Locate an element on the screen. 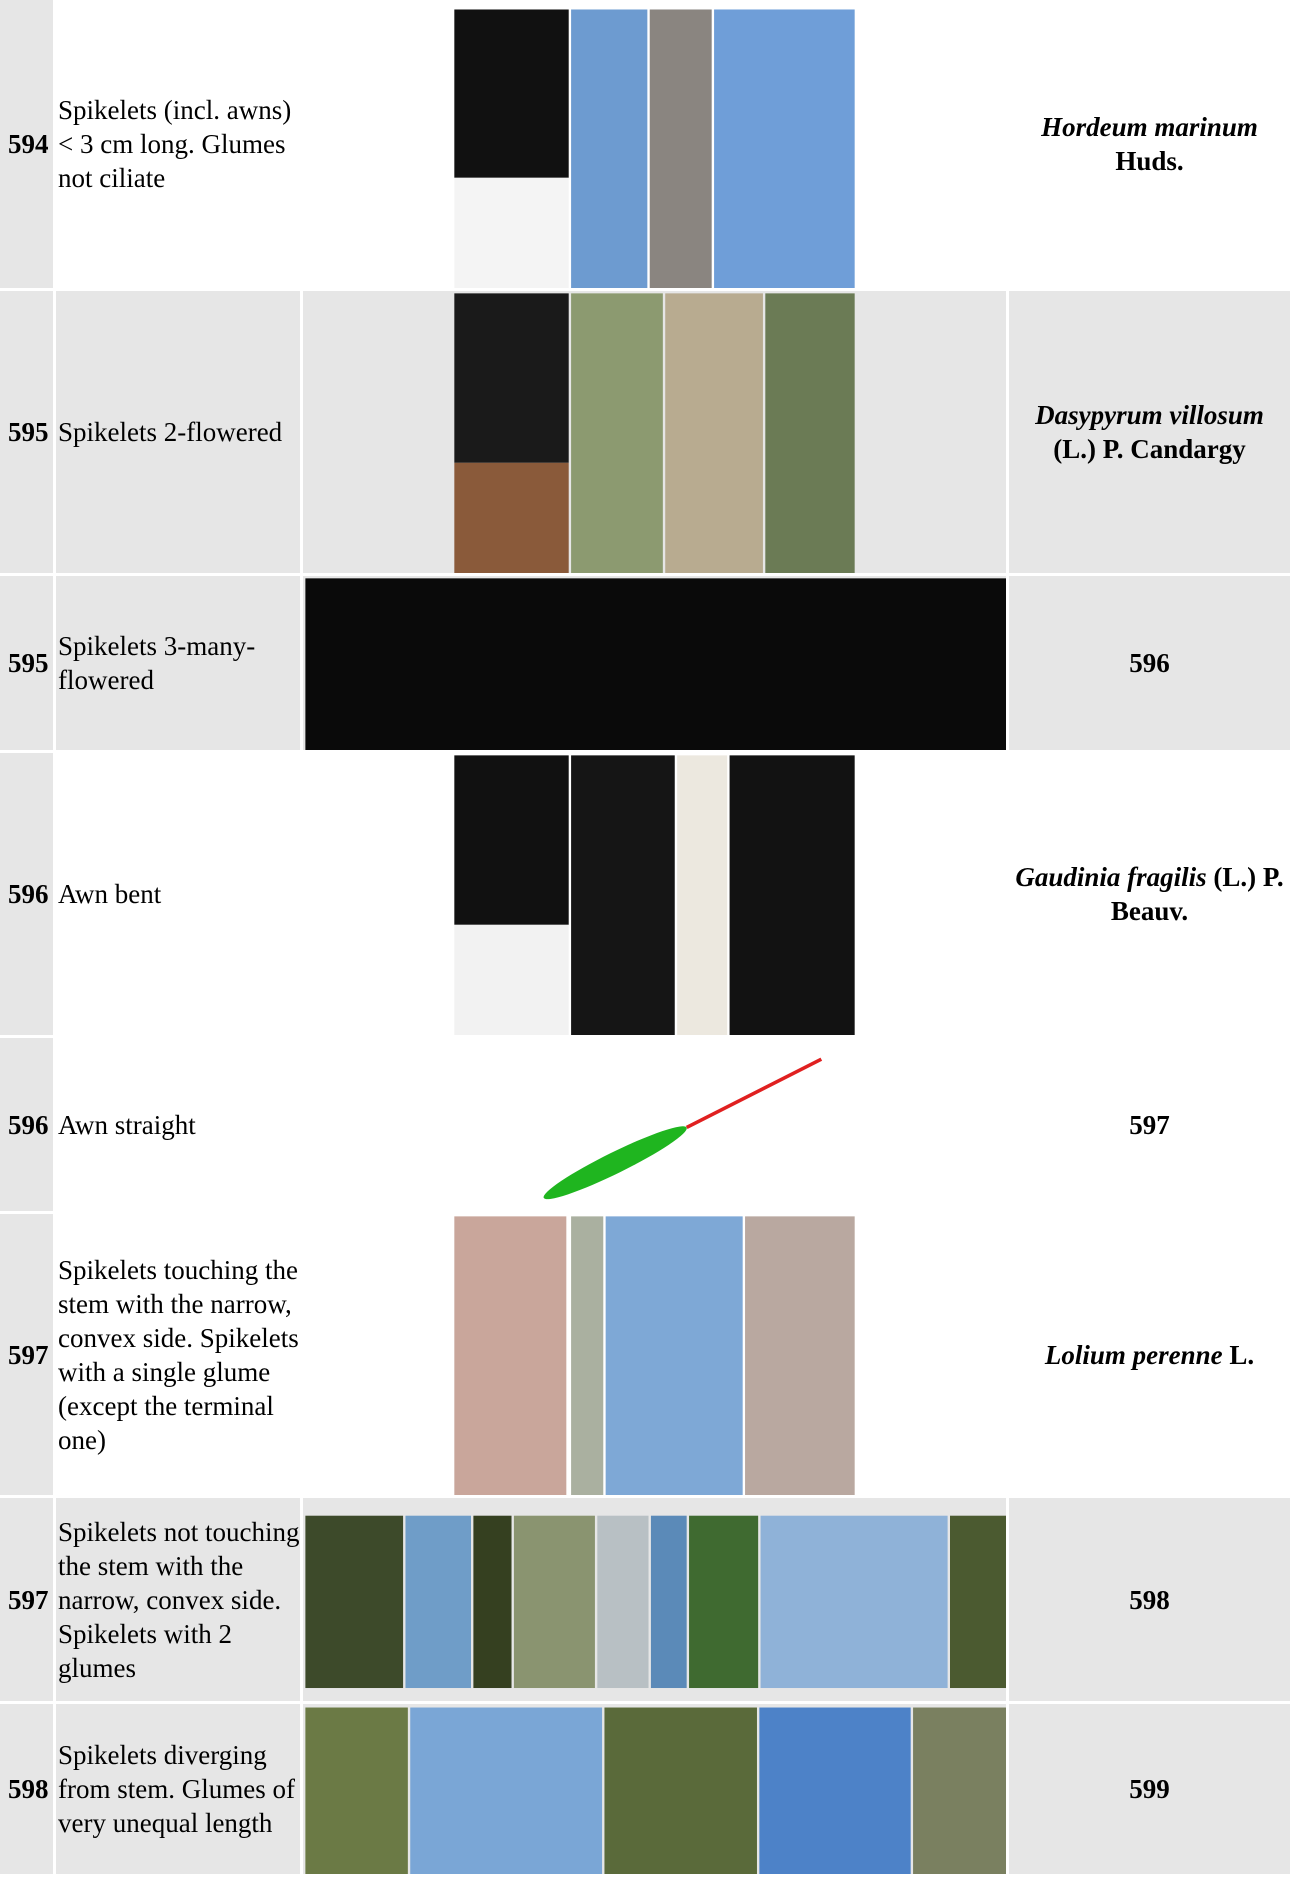 This screenshot has width=1293, height=1877. description-text: Spikelets 2-flowered is located at coordinates (170, 432).